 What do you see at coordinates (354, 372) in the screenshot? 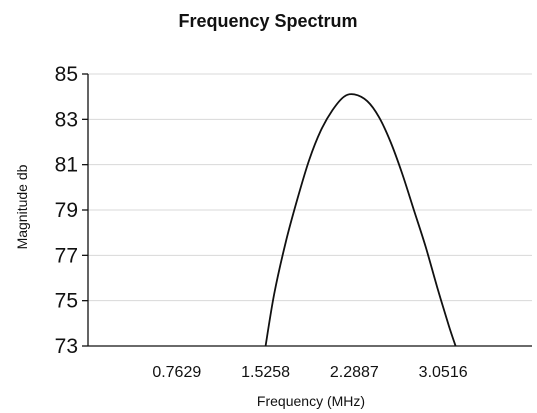
I see `x-tick-label: 2.2887` at bounding box center [354, 372].